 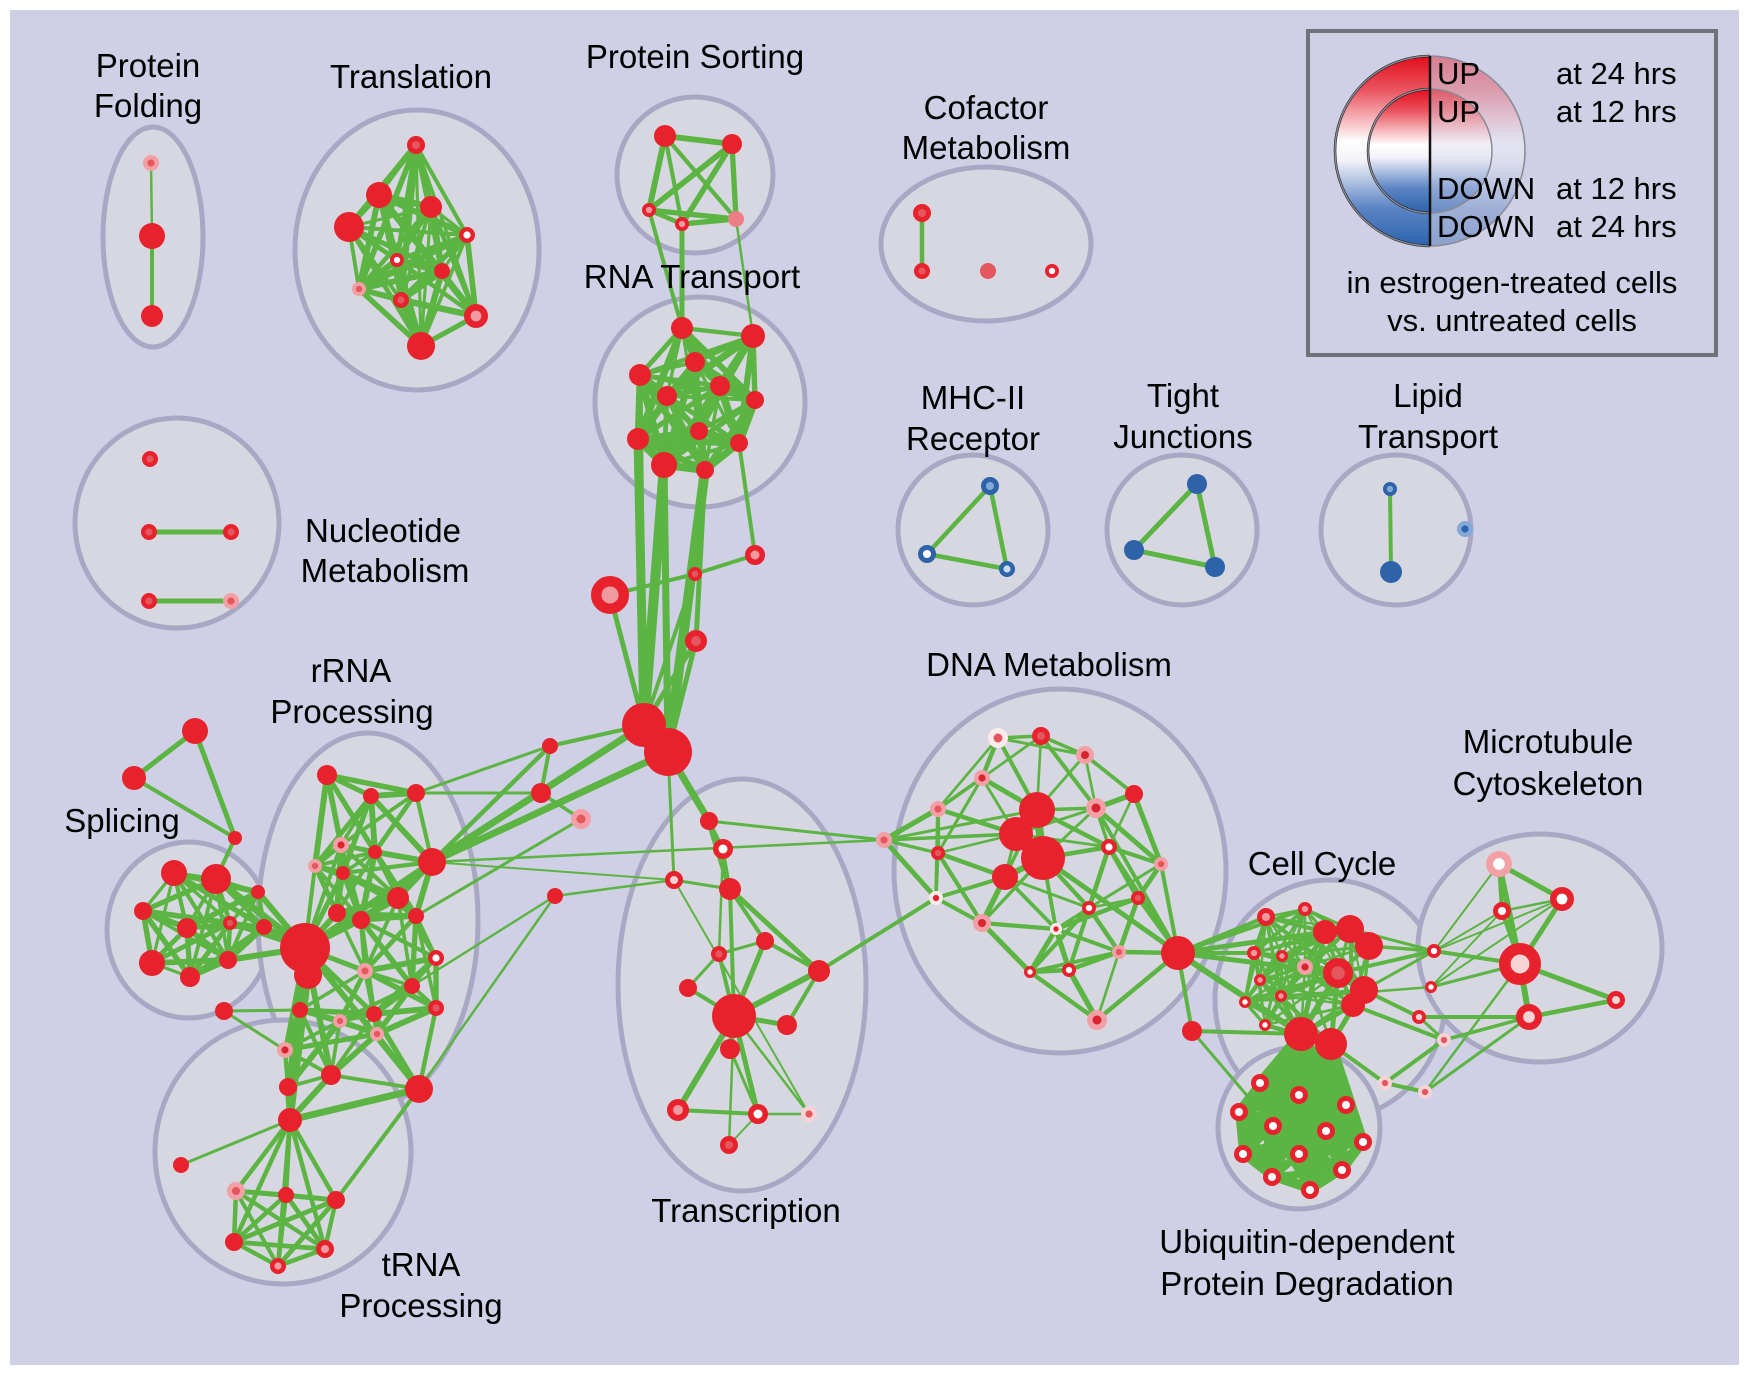 What do you see at coordinates (1512, 282) in the screenshot?
I see `svg-text: in estrogen-treated cells` at bounding box center [1512, 282].